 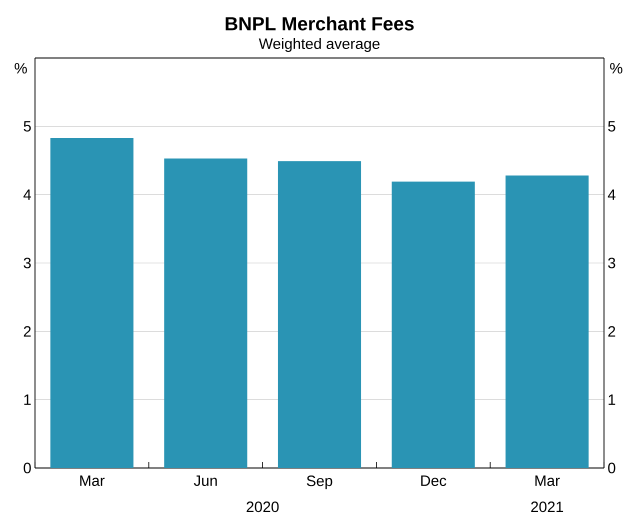 What do you see at coordinates (547, 507) in the screenshot?
I see `text: 2021` at bounding box center [547, 507].